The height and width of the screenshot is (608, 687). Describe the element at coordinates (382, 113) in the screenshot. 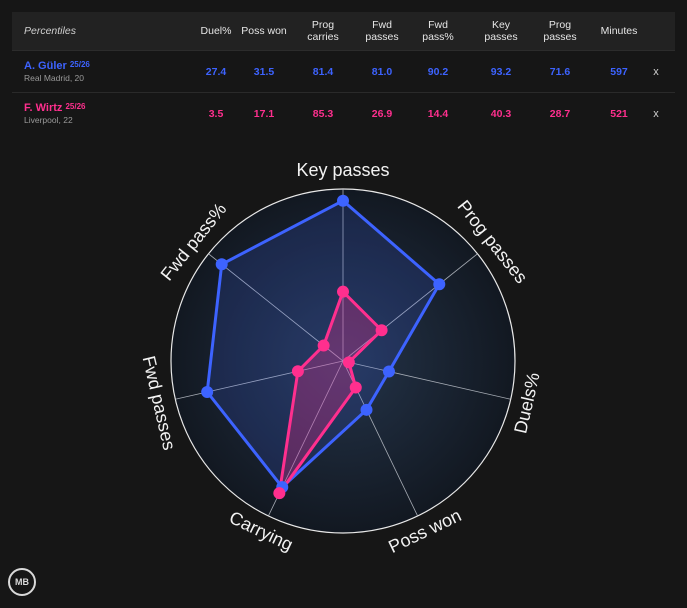

I see `value-fwd-passes: 26.9` at that location.